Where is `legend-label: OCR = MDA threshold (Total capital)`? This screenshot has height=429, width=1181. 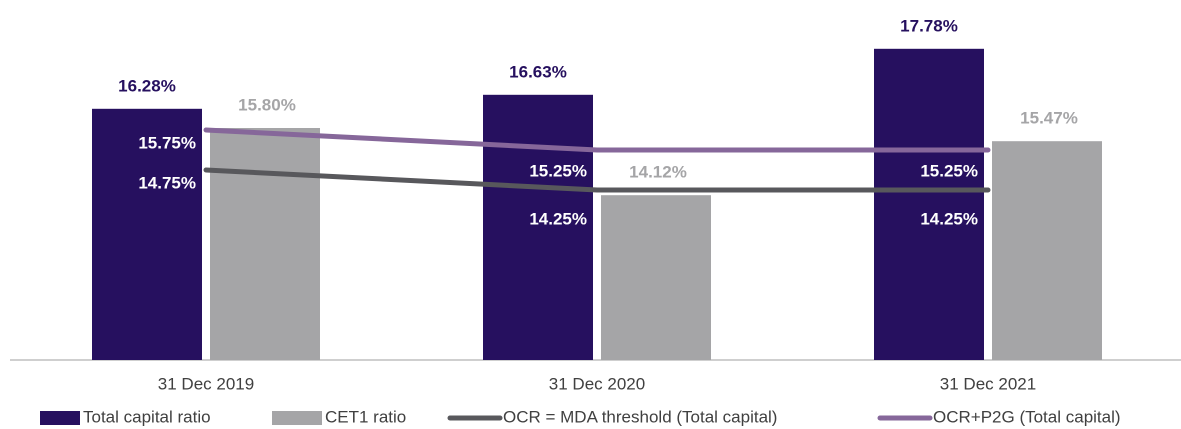 legend-label: OCR = MDA threshold (Total capital) is located at coordinates (640, 416).